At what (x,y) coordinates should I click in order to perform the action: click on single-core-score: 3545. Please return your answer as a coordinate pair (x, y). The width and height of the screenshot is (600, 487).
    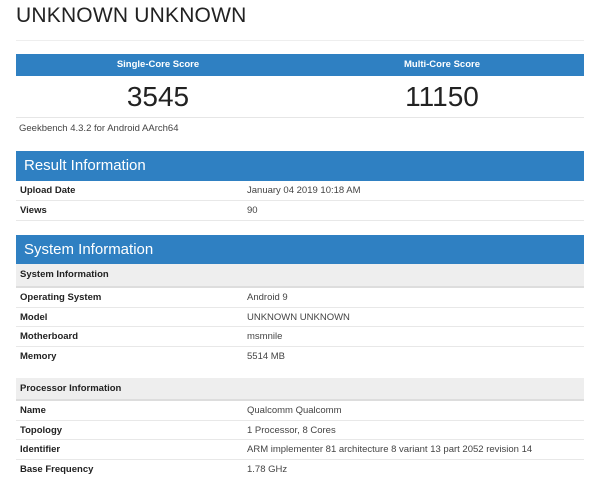
    Looking at the image, I should click on (158, 96).